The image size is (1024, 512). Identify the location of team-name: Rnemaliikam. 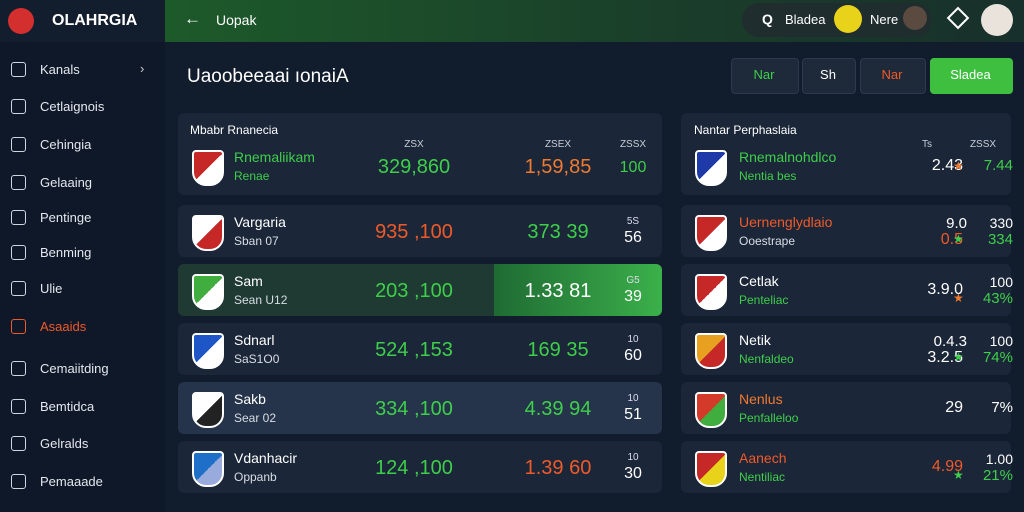
(274, 157).